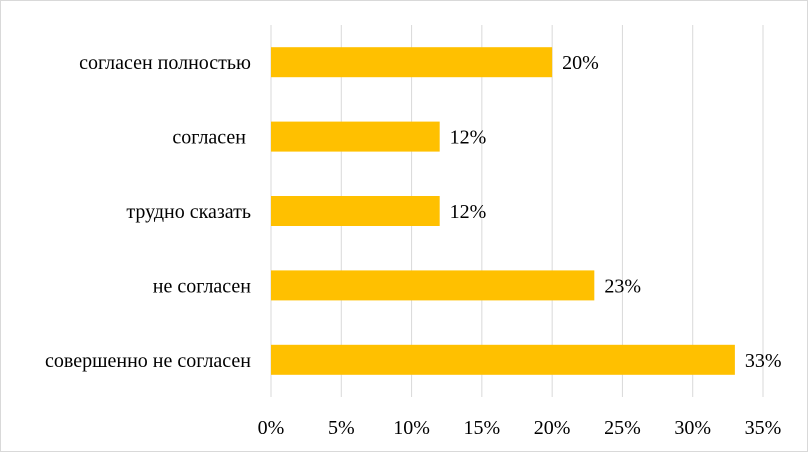 The height and width of the screenshot is (456, 808). What do you see at coordinates (271, 428) in the screenshot?
I see `x-tick-label-0: 0%` at bounding box center [271, 428].